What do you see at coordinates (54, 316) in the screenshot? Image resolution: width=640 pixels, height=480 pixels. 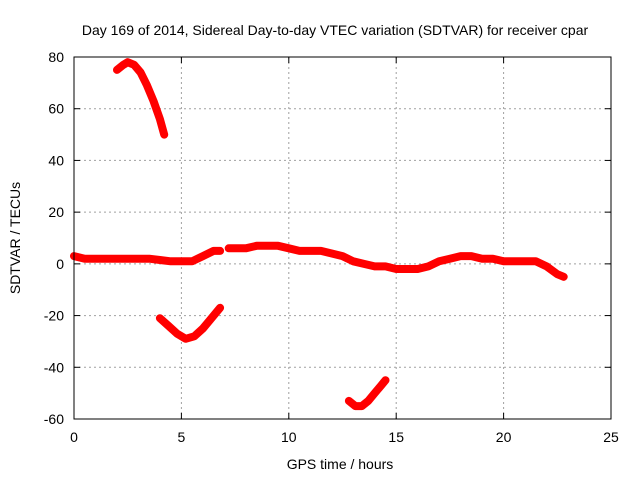 I see `y-tick-label: -20` at bounding box center [54, 316].